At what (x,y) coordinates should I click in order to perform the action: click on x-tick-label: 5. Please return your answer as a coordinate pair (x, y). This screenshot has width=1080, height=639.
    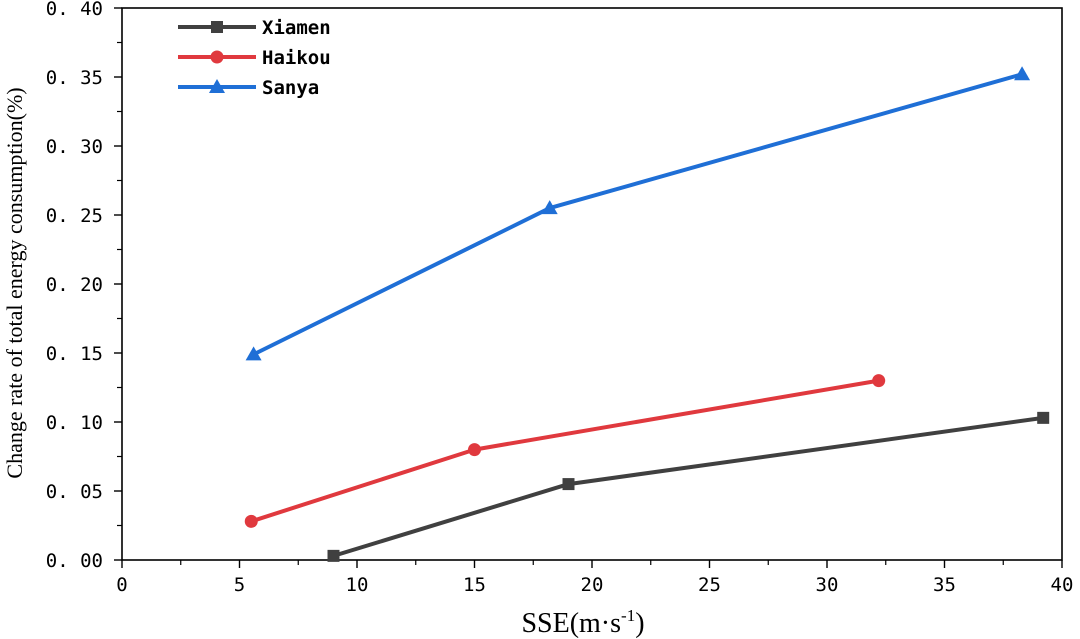
    Looking at the image, I should click on (239, 585).